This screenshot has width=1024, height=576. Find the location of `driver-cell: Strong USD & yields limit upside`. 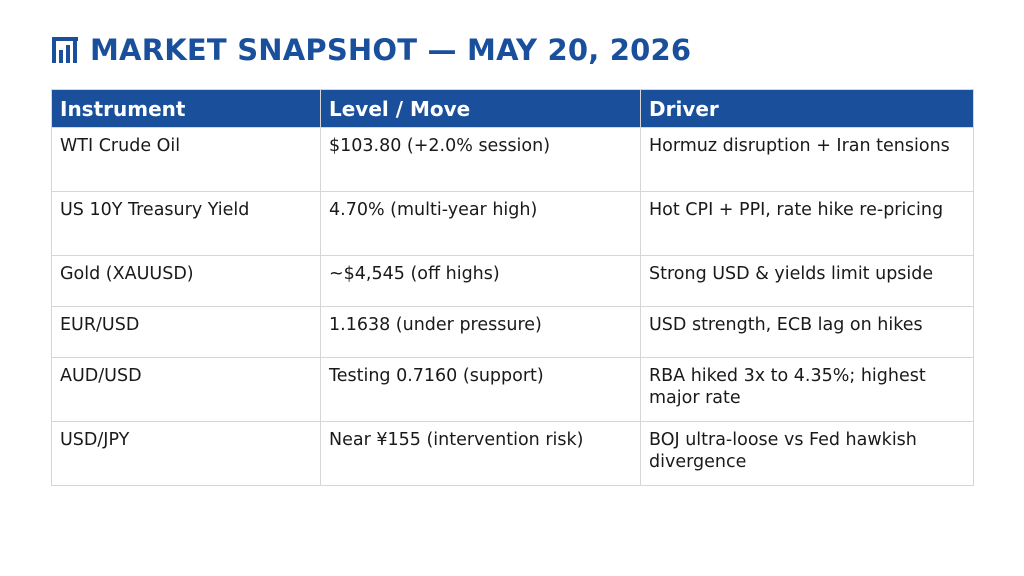

driver-cell: Strong USD & yields limit upside is located at coordinates (807, 281).